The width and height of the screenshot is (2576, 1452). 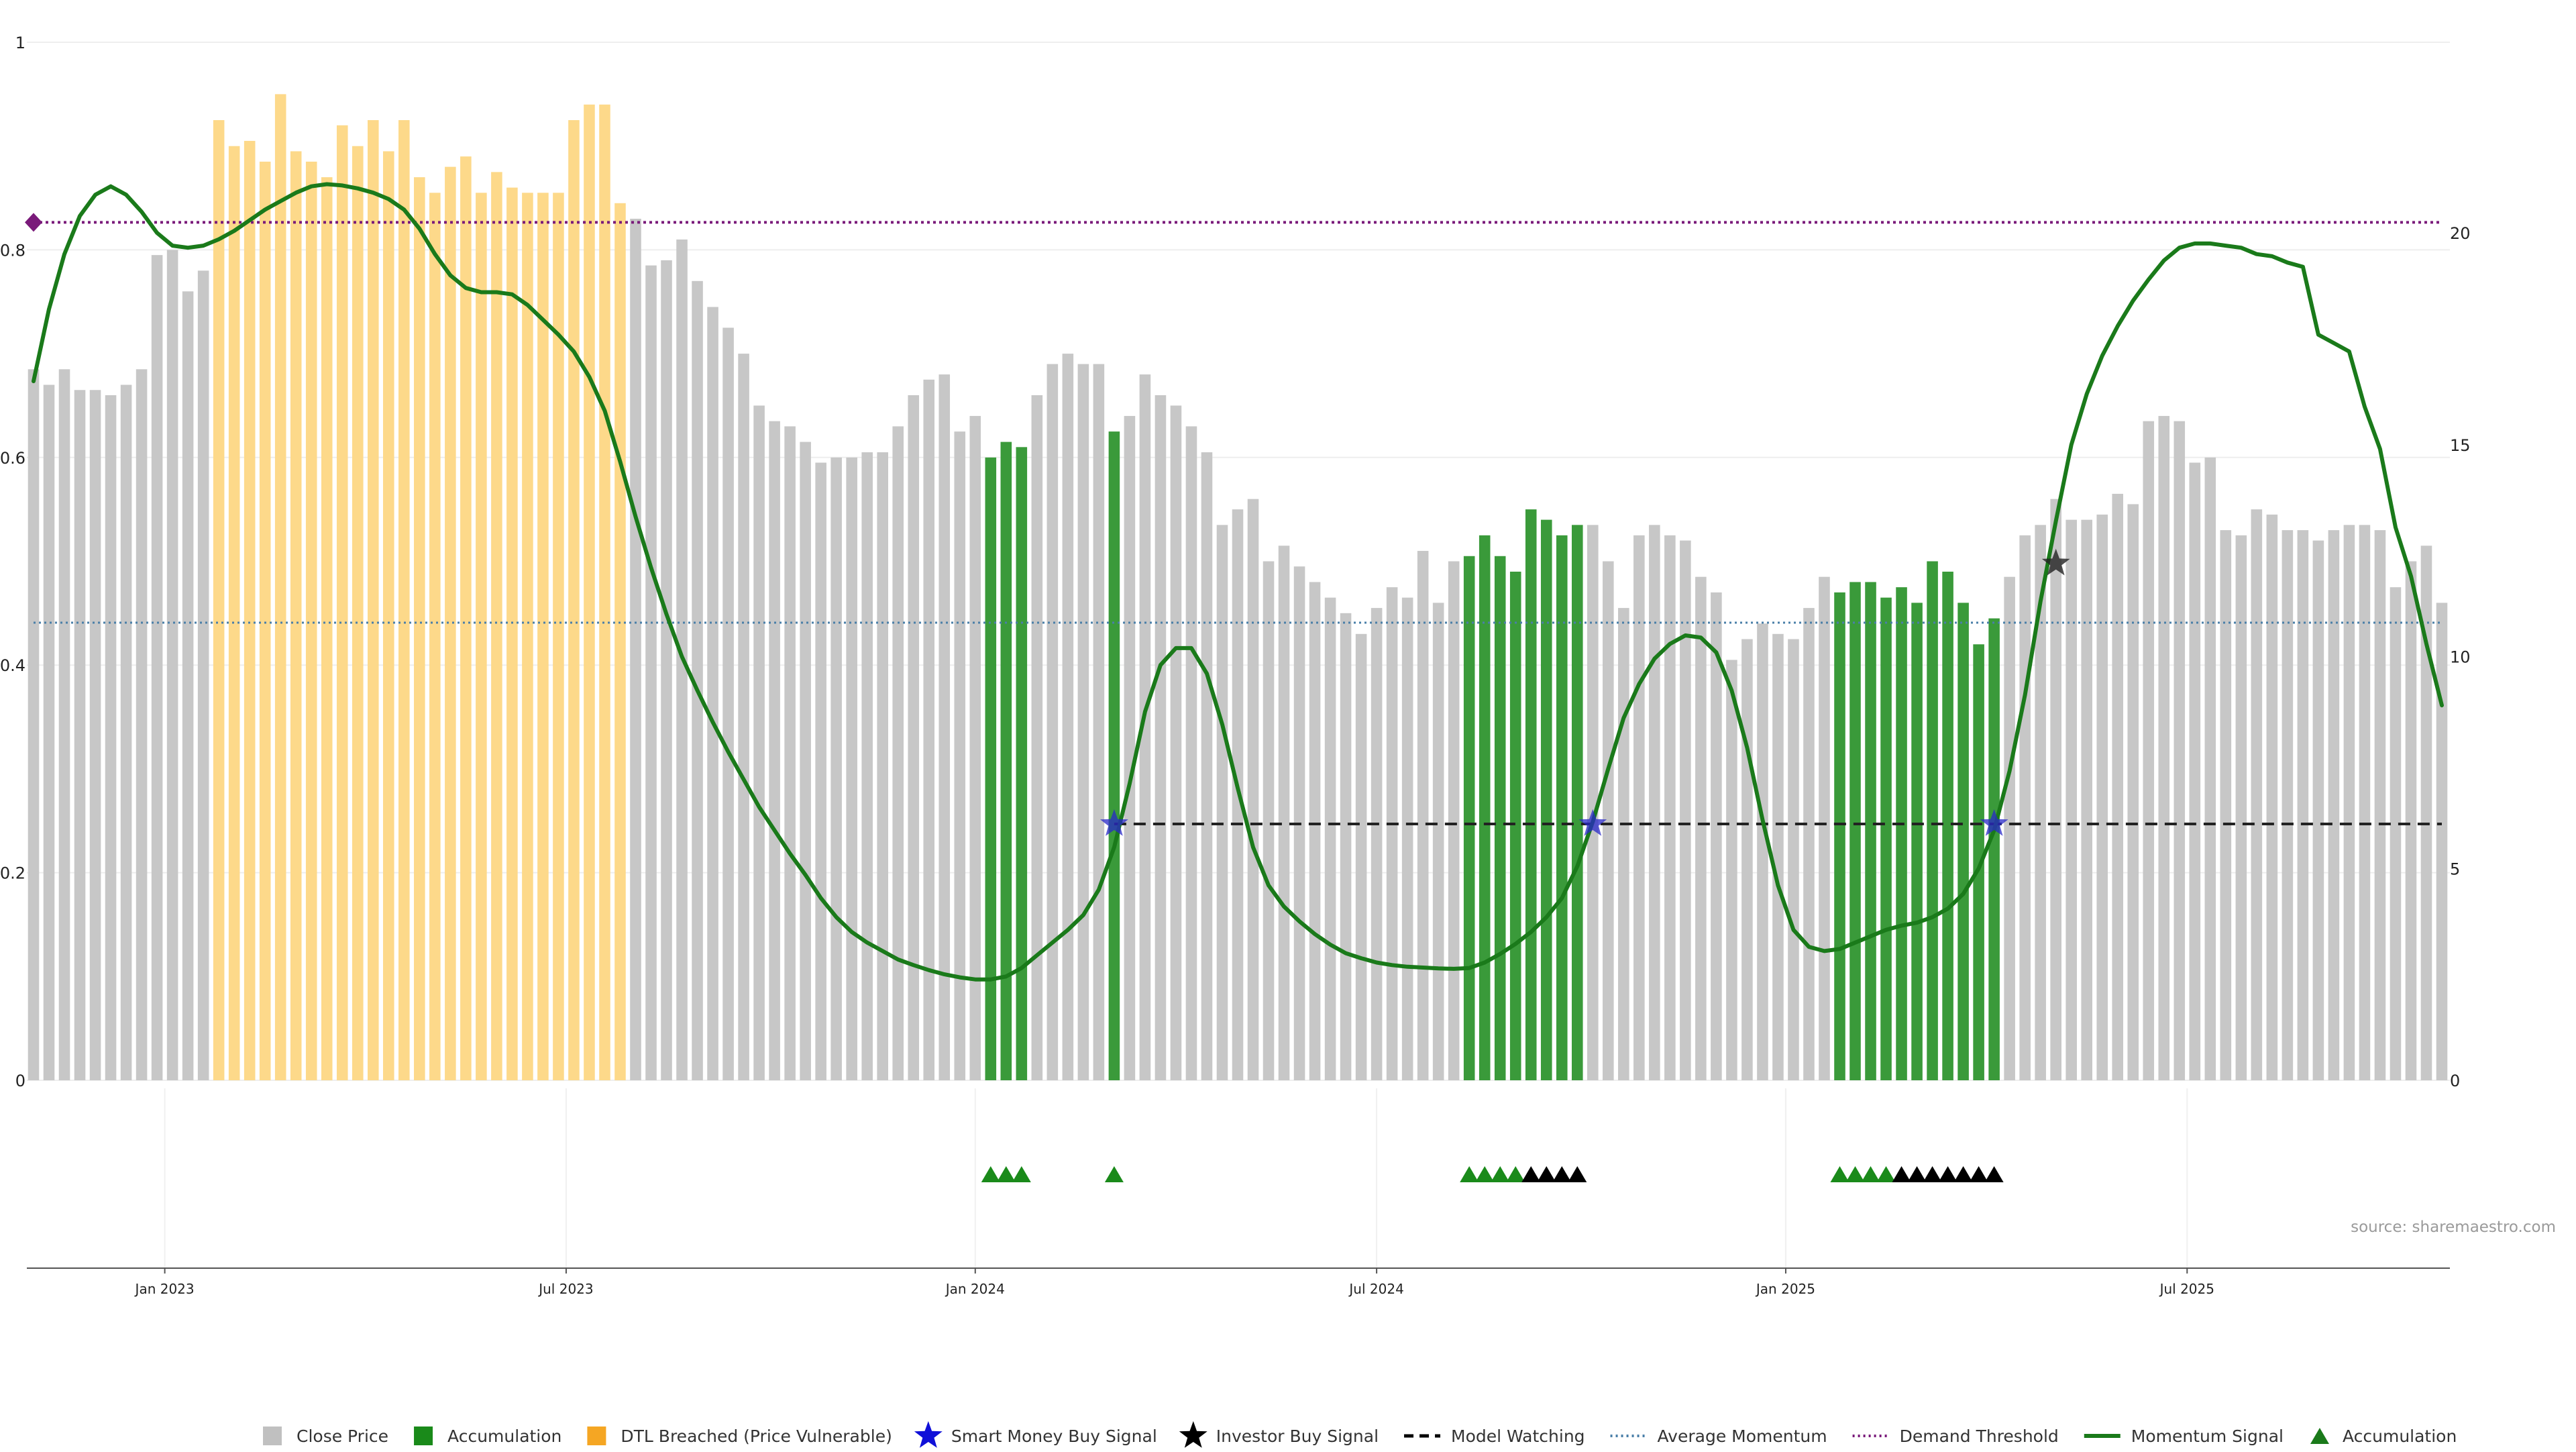 I want to click on accumulation-triangles, so click(x=1492, y=1174).